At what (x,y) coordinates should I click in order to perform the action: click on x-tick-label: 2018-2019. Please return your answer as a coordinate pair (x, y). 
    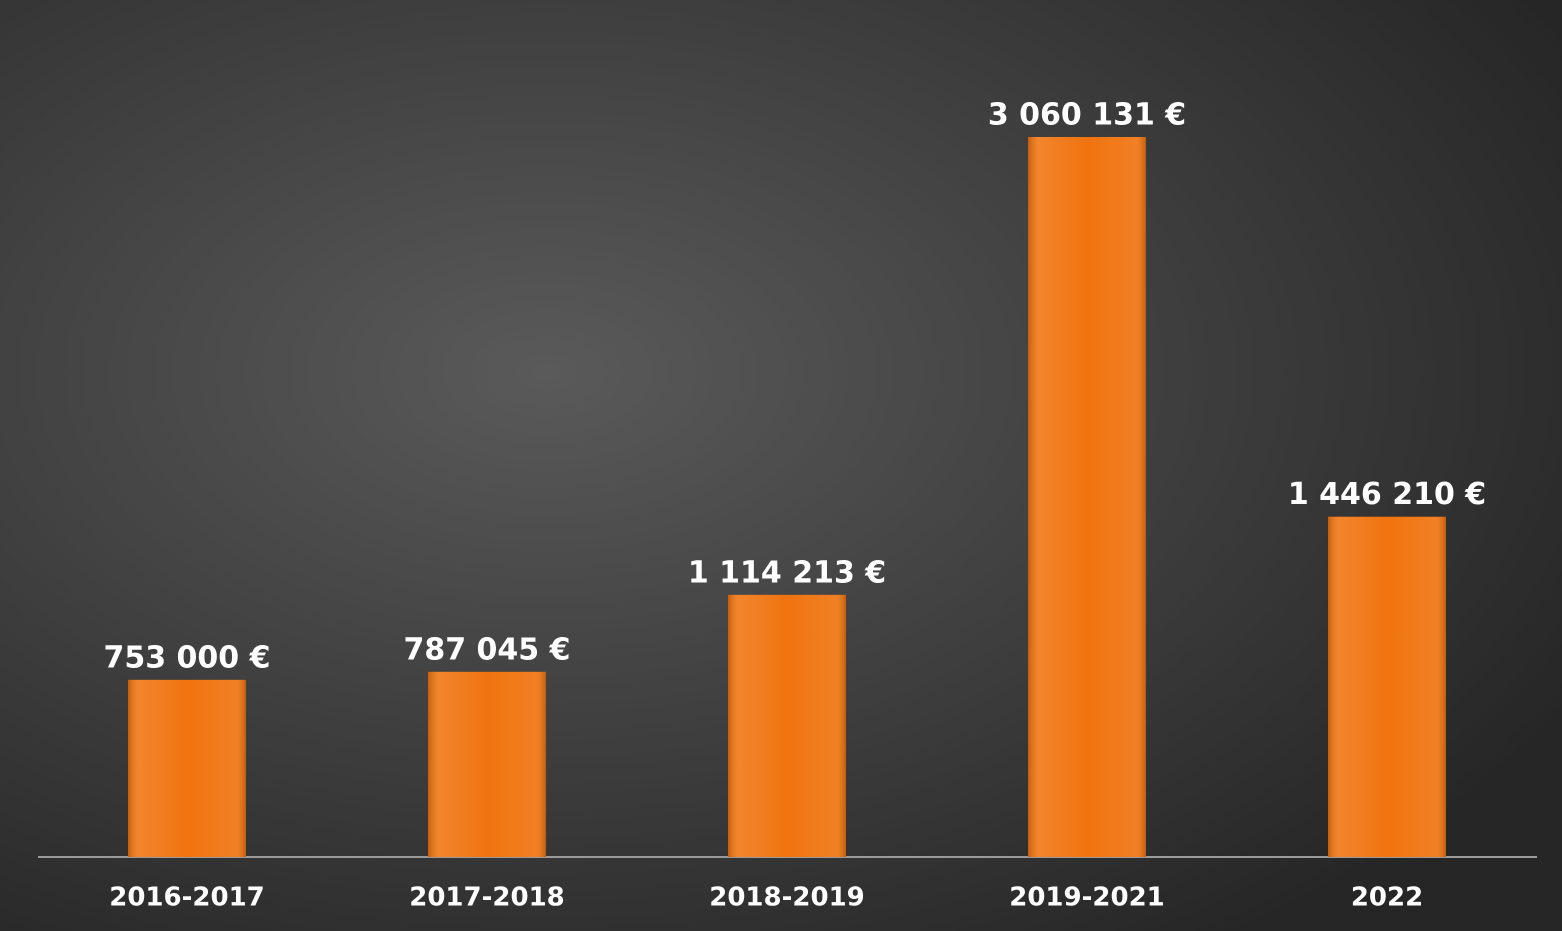
    Looking at the image, I should click on (787, 898).